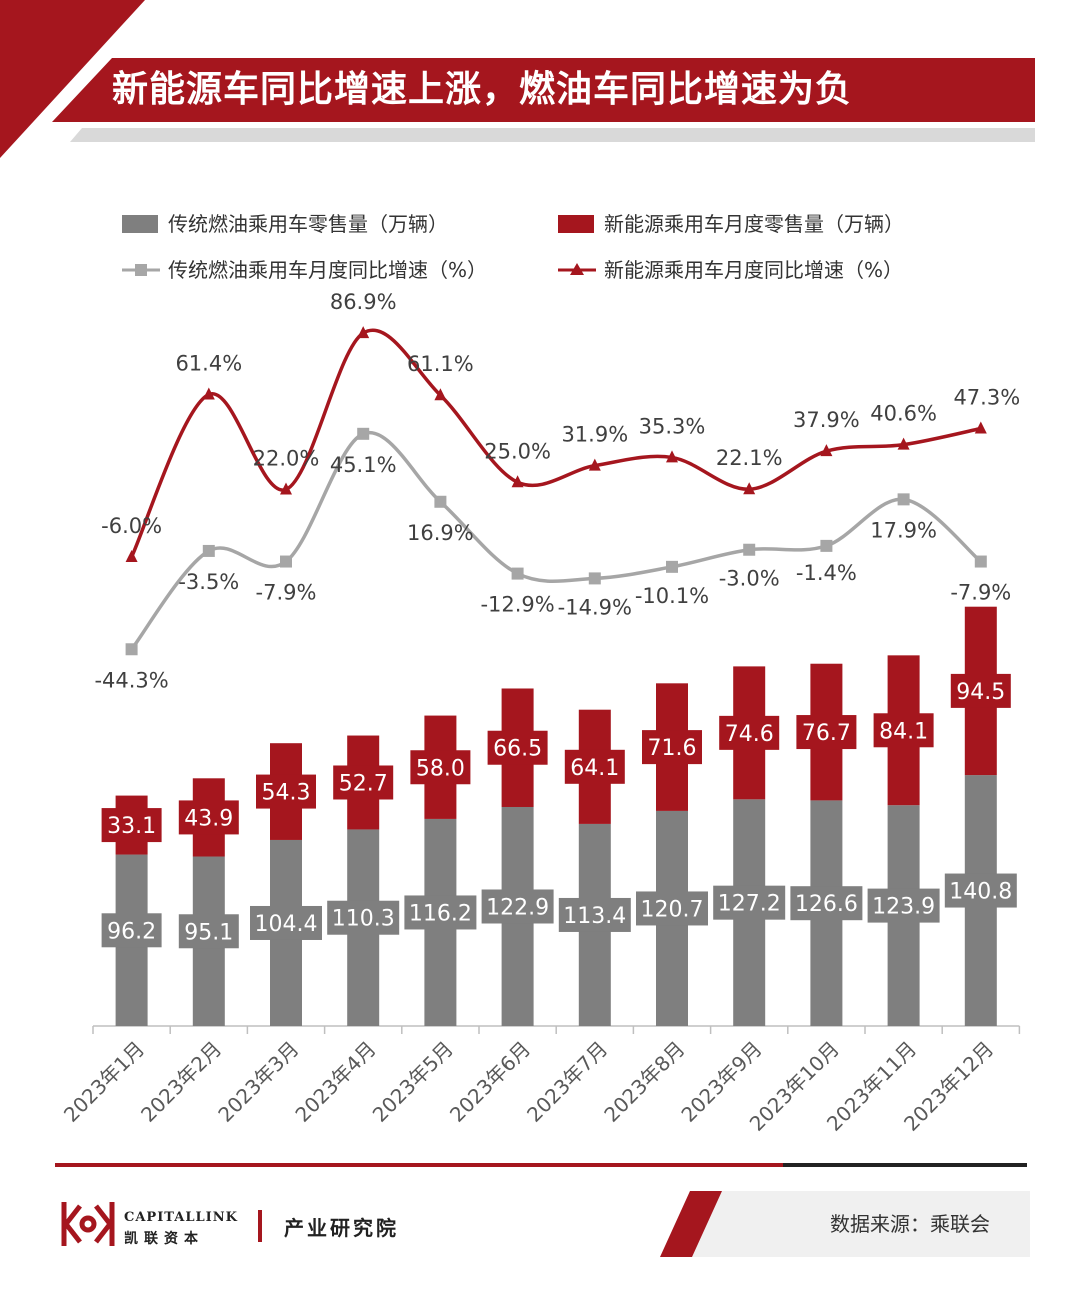  I want to click on legend-marker-square, so click(141, 270).